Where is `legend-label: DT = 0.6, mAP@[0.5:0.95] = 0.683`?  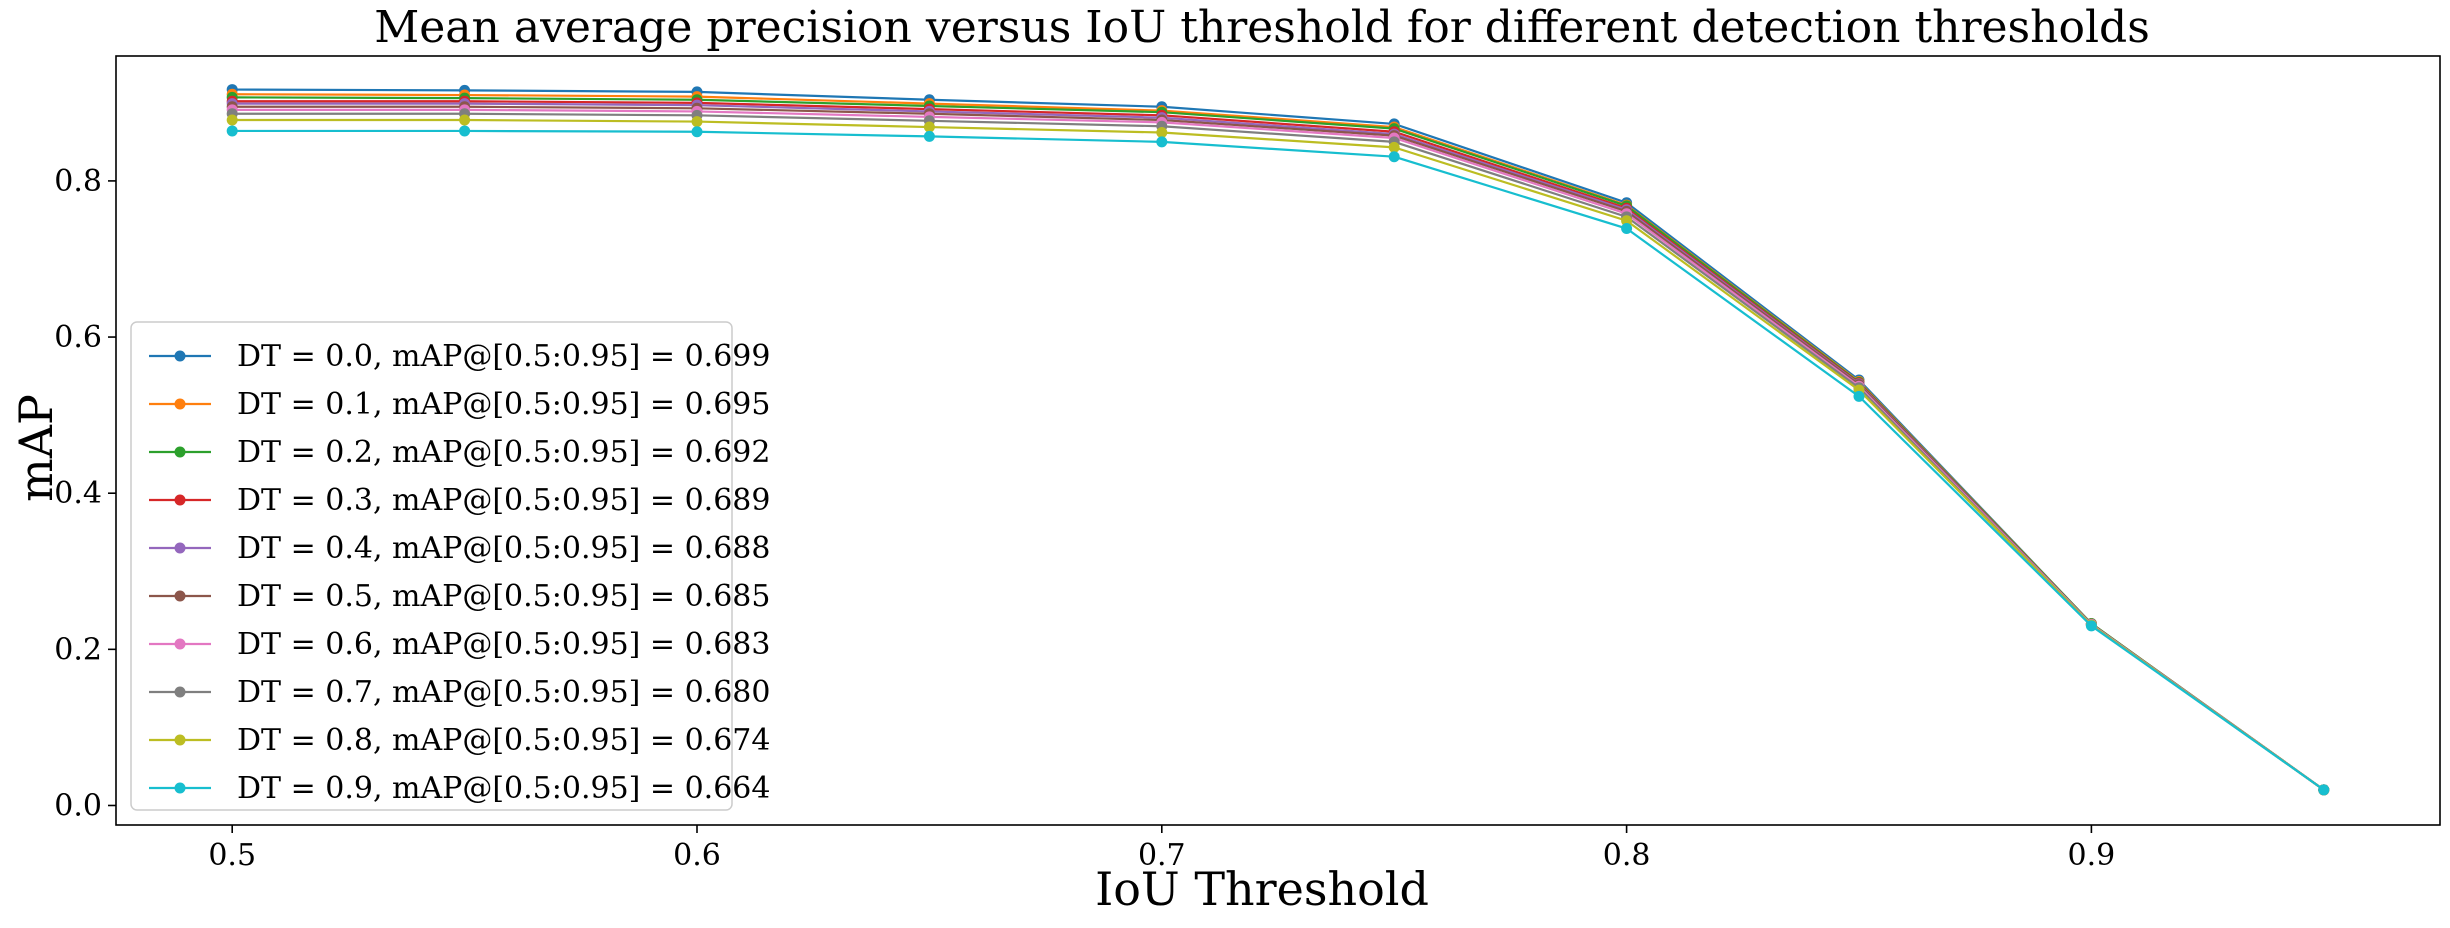
legend-label: DT = 0.6, mAP@[0.5:0.95] = 0.683 is located at coordinates (503, 644).